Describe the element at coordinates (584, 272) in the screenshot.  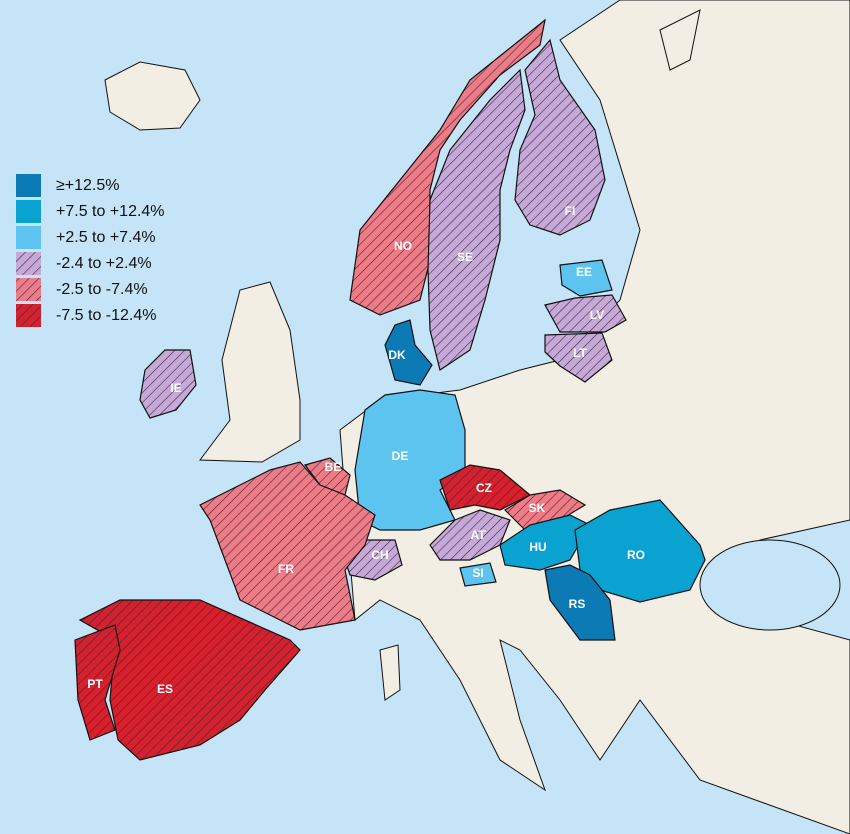
I see `country-label: EE` at that location.